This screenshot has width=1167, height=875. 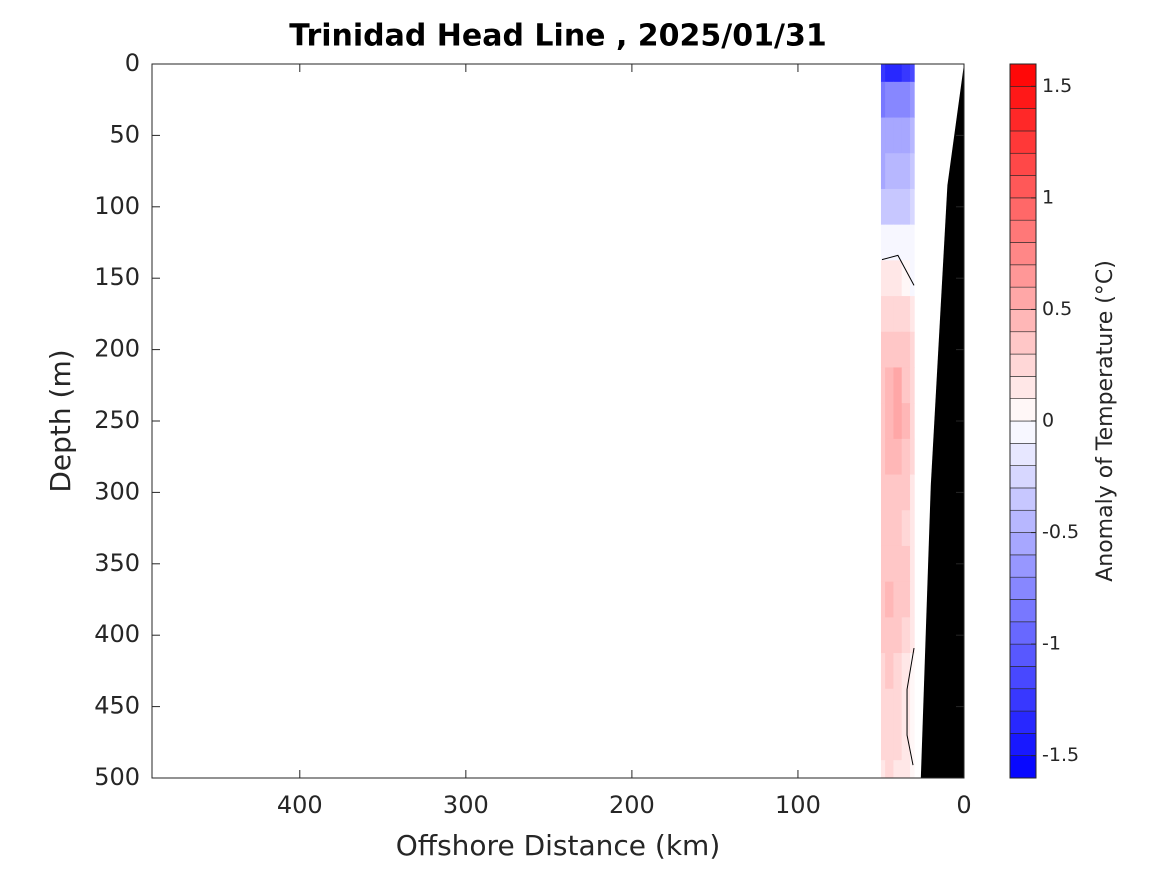 What do you see at coordinates (117, 206) in the screenshot?
I see `y-tick-label: 100` at bounding box center [117, 206].